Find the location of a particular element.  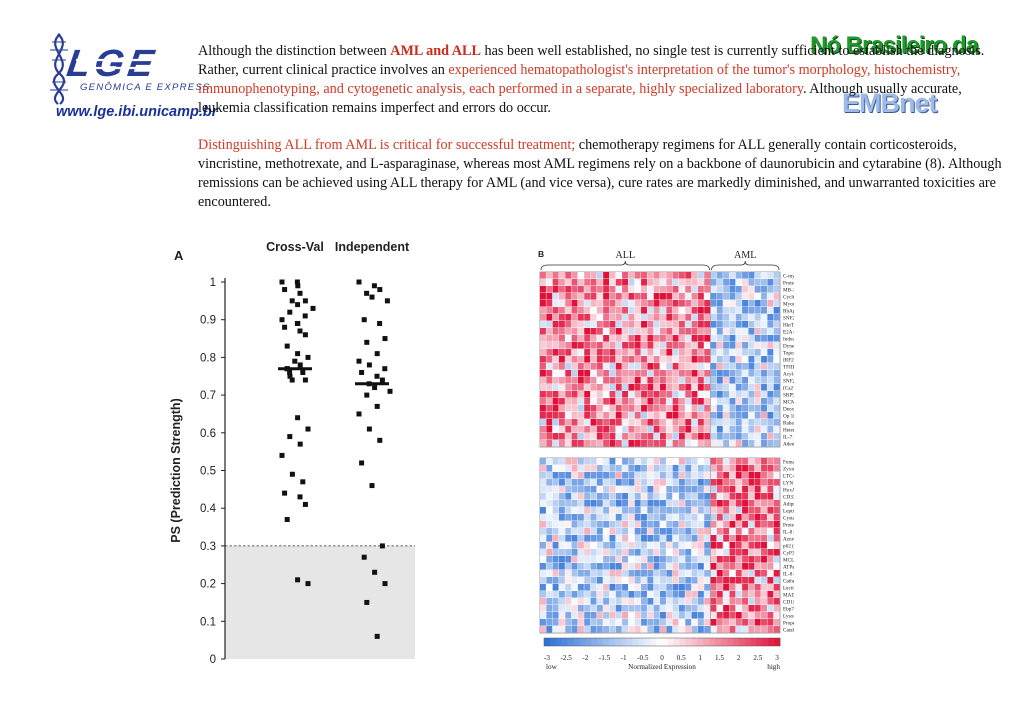

gene-label: Catalase (X04085) is located at coordinates (788, 629).